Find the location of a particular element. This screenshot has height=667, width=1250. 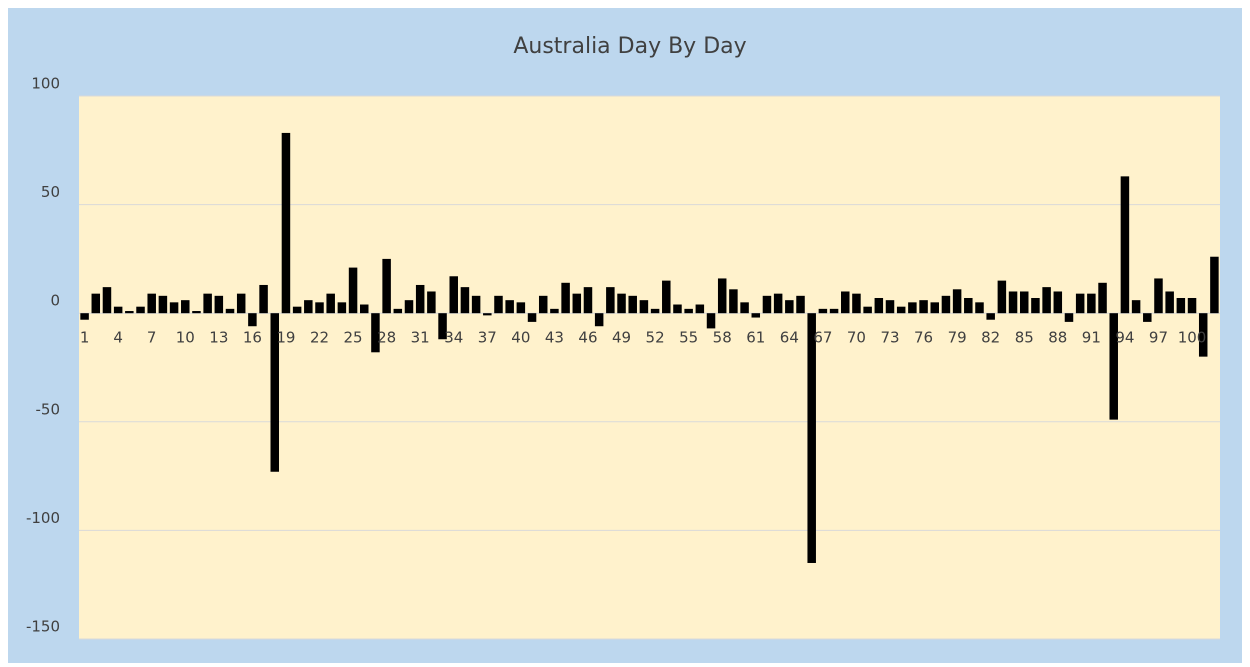

x-tick-label: 40 is located at coordinates (520, 338).